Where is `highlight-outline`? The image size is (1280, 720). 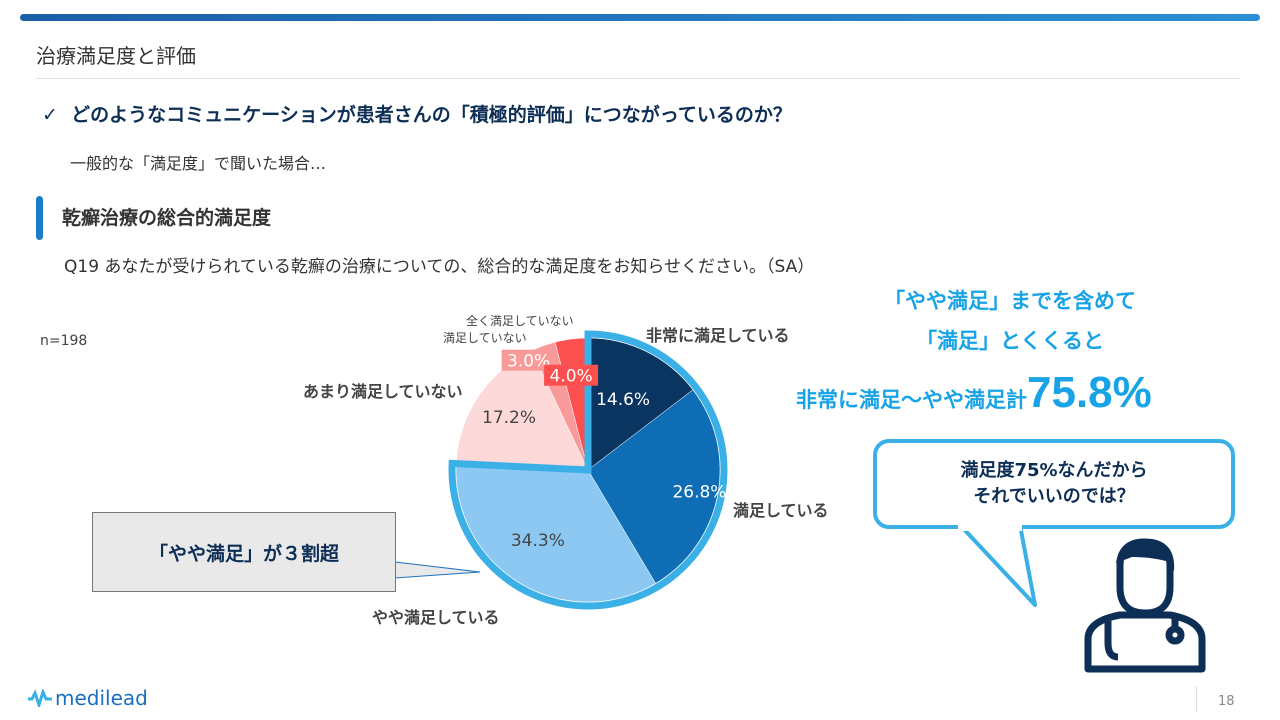 highlight-outline is located at coordinates (588, 470).